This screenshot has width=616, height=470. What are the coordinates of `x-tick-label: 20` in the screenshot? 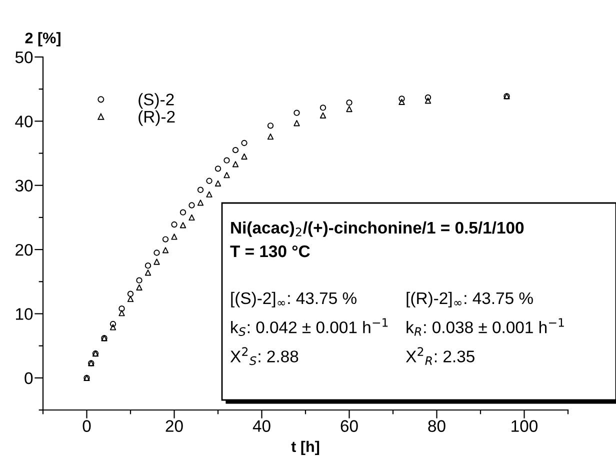 It's located at (174, 426).